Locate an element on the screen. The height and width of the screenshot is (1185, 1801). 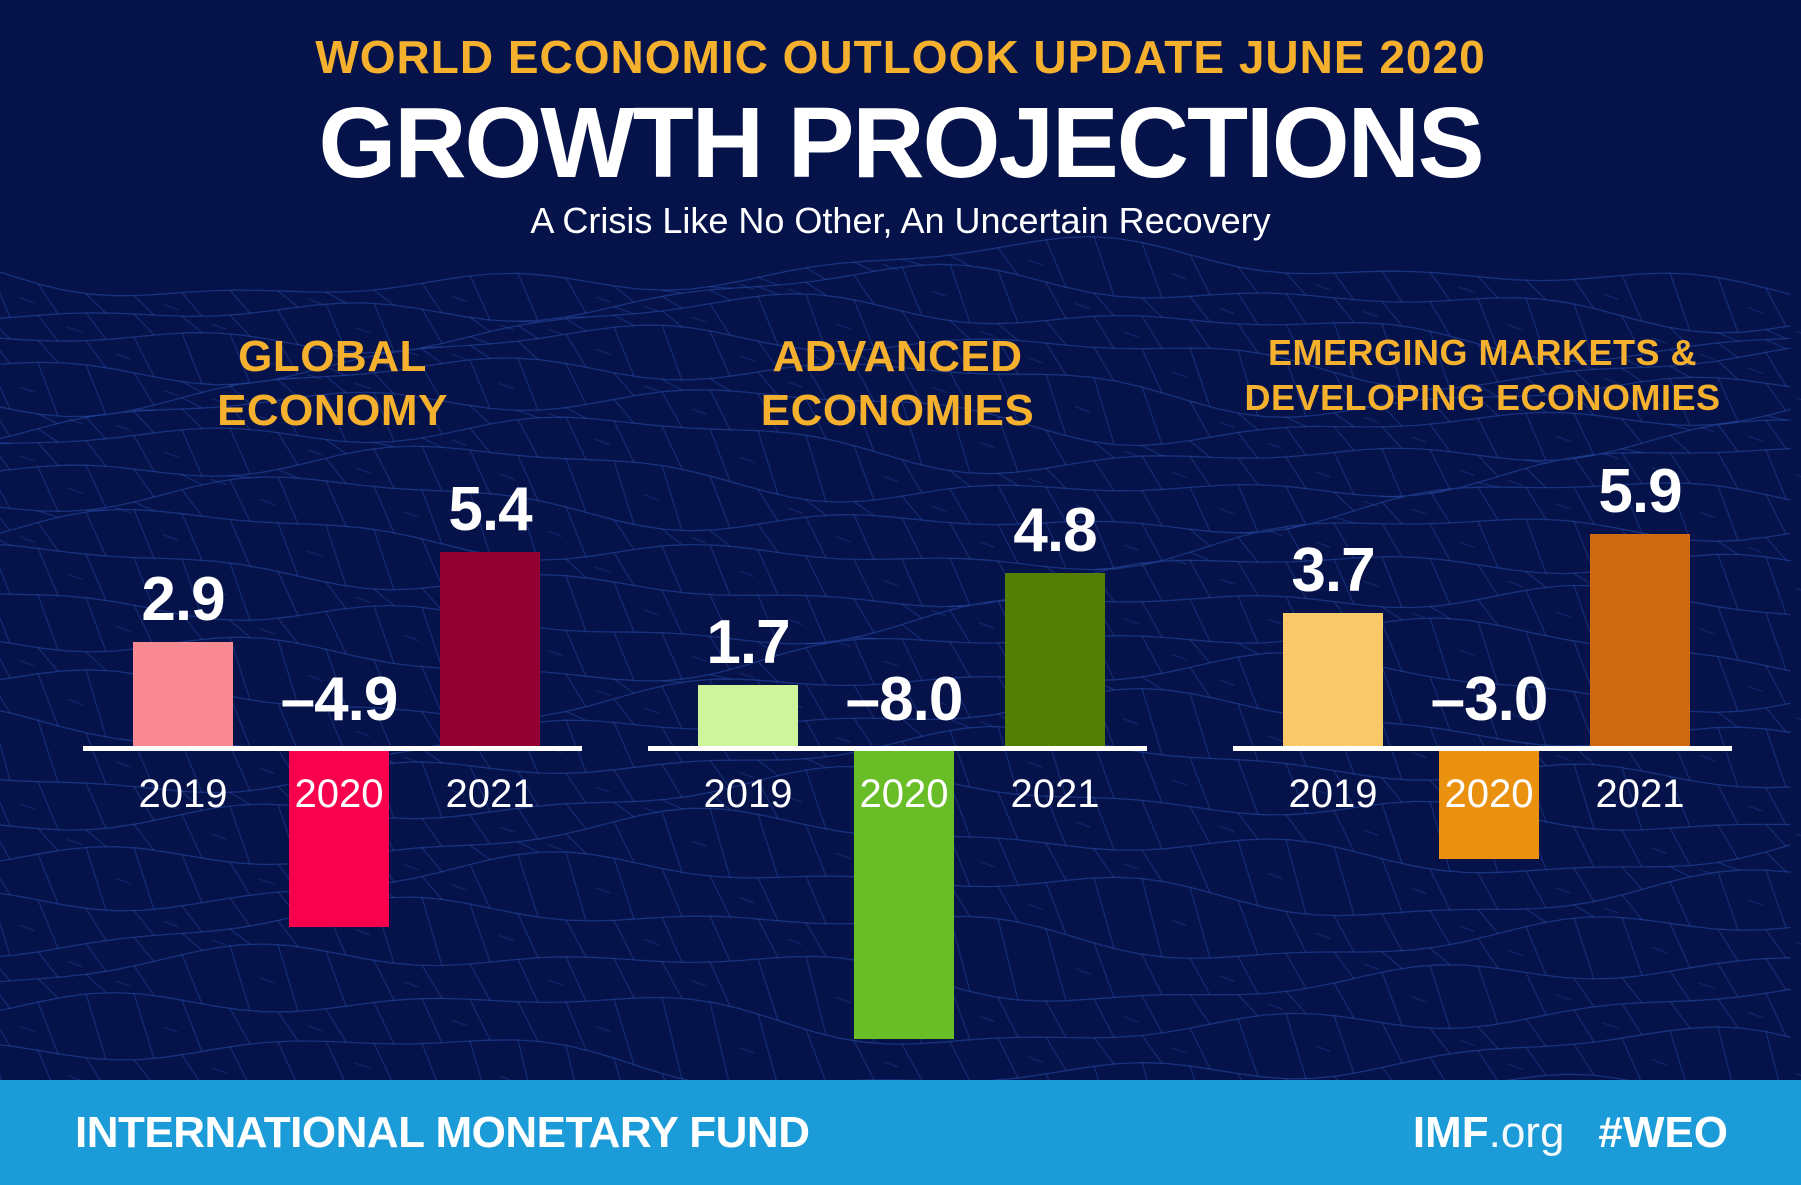
bar-value-label: 1.7 is located at coordinates (748, 642).